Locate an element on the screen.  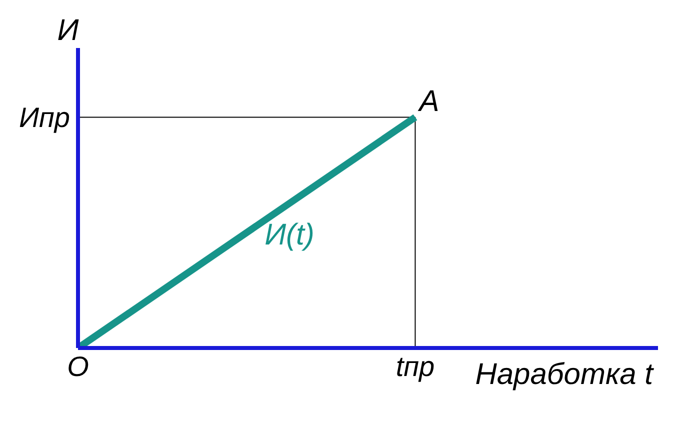
x-axis-title: Наработка t is located at coordinates (565, 374).